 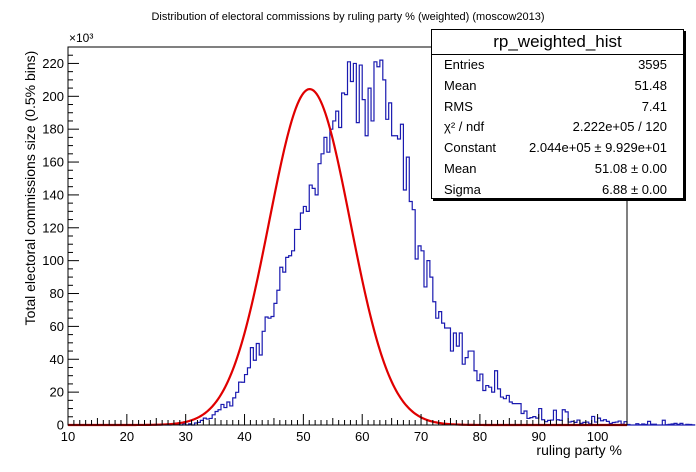 I want to click on x-tick-label: 80, so click(x=480, y=436).